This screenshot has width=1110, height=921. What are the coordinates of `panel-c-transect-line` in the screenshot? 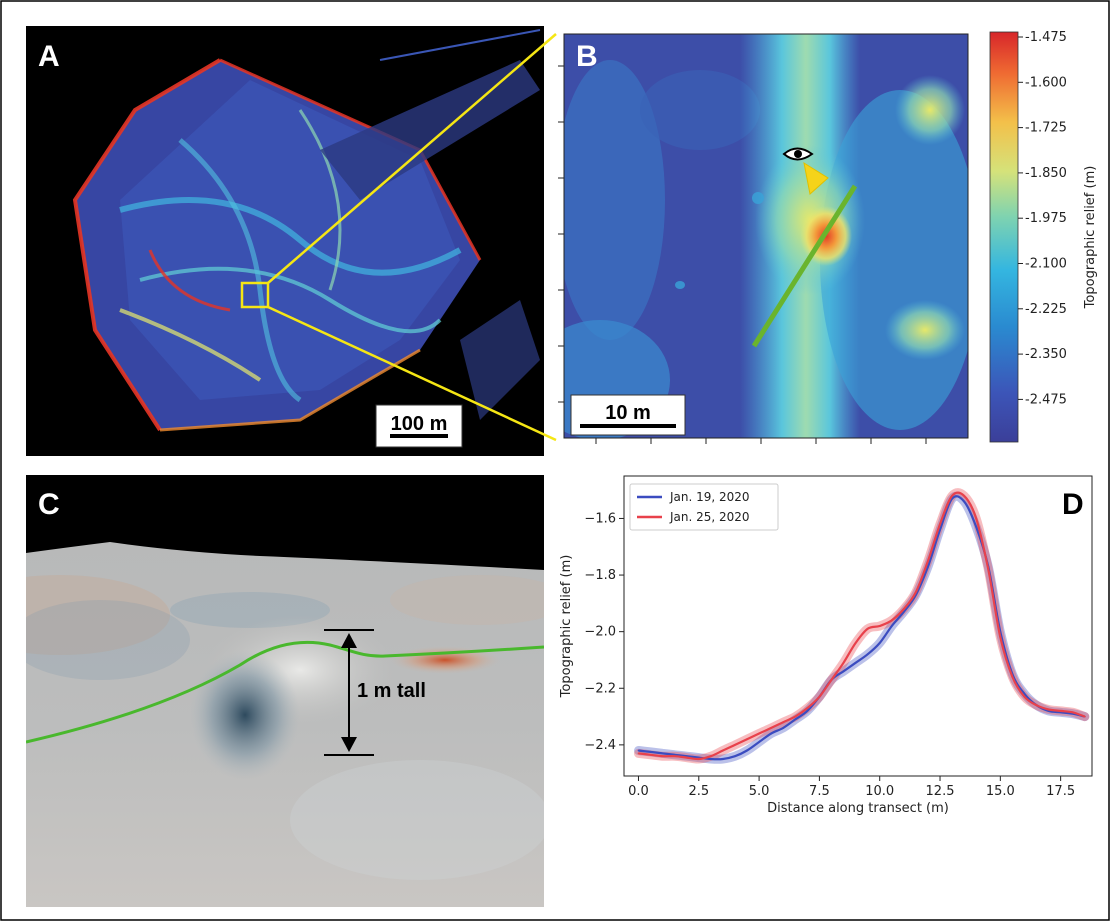 It's located at (285, 692).